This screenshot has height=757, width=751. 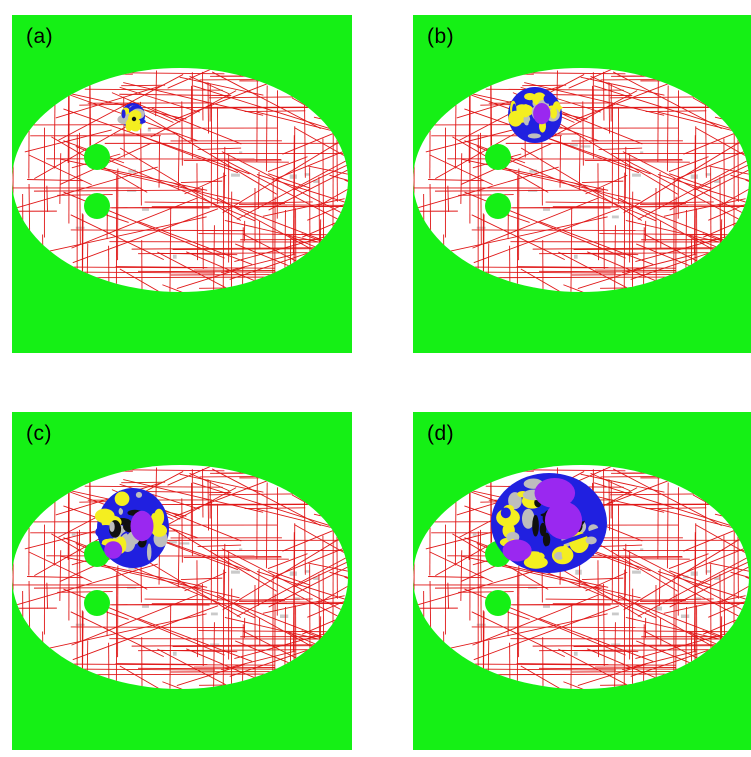 What do you see at coordinates (40, 36) in the screenshot?
I see `panel-a-label: (a)` at bounding box center [40, 36].